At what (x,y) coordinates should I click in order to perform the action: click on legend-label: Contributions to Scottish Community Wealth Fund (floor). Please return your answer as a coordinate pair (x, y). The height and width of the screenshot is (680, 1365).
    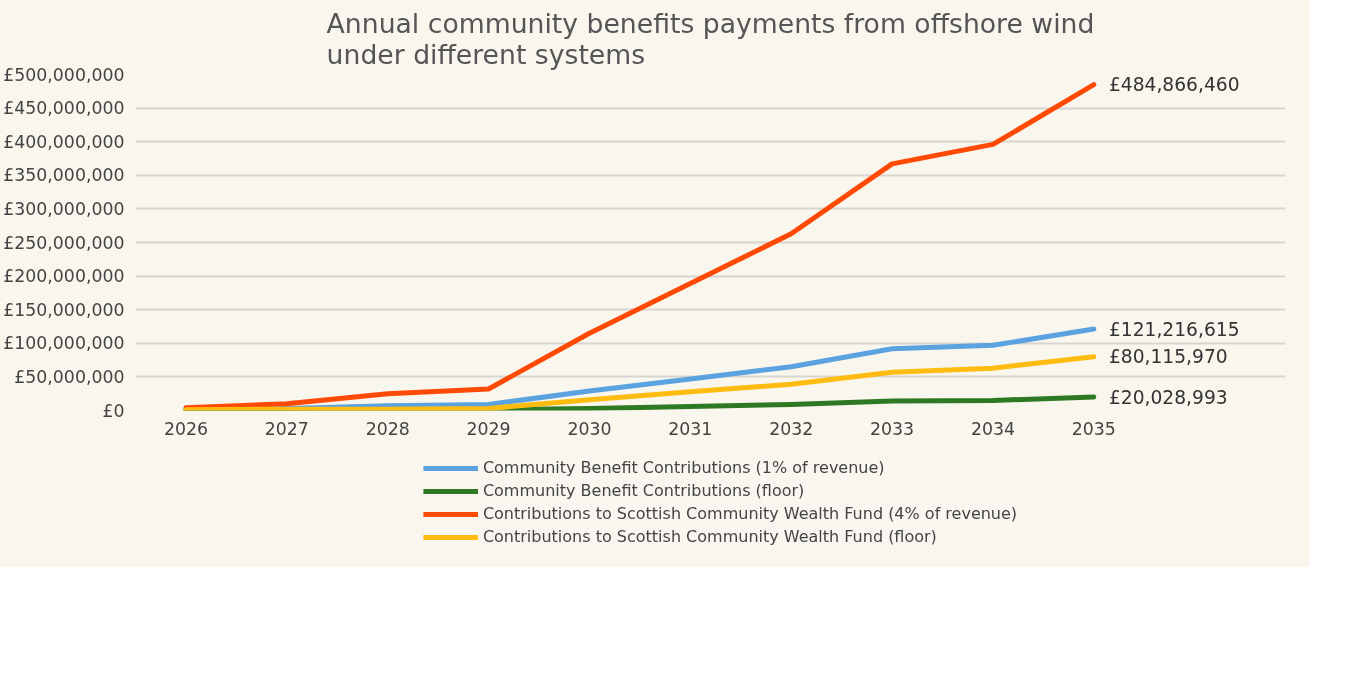
    Looking at the image, I should click on (709, 536).